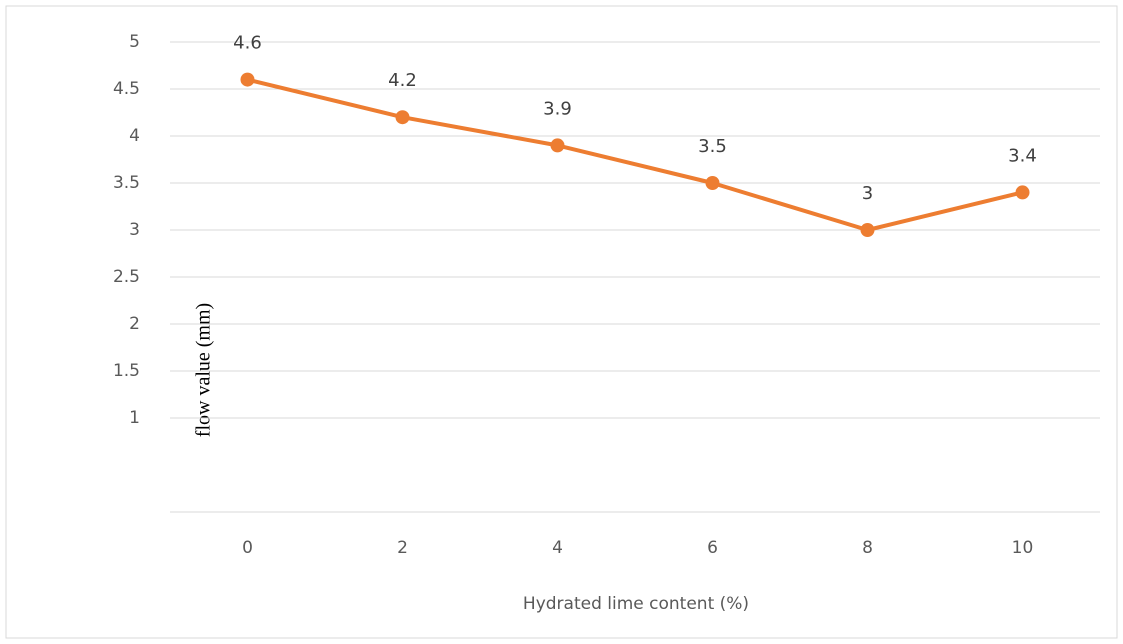 This screenshot has height=644, width=1123. Describe the element at coordinates (134, 42) in the screenshot. I see `y-tick-label: 5` at that location.